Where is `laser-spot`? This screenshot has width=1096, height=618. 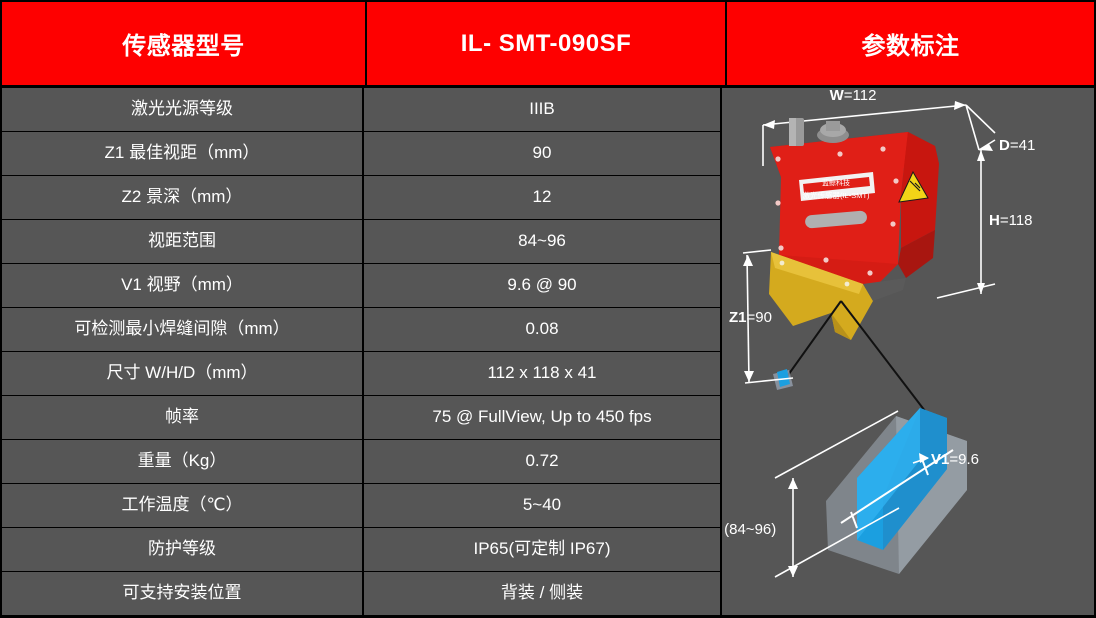
laser-spot is located at coordinates (783, 379).